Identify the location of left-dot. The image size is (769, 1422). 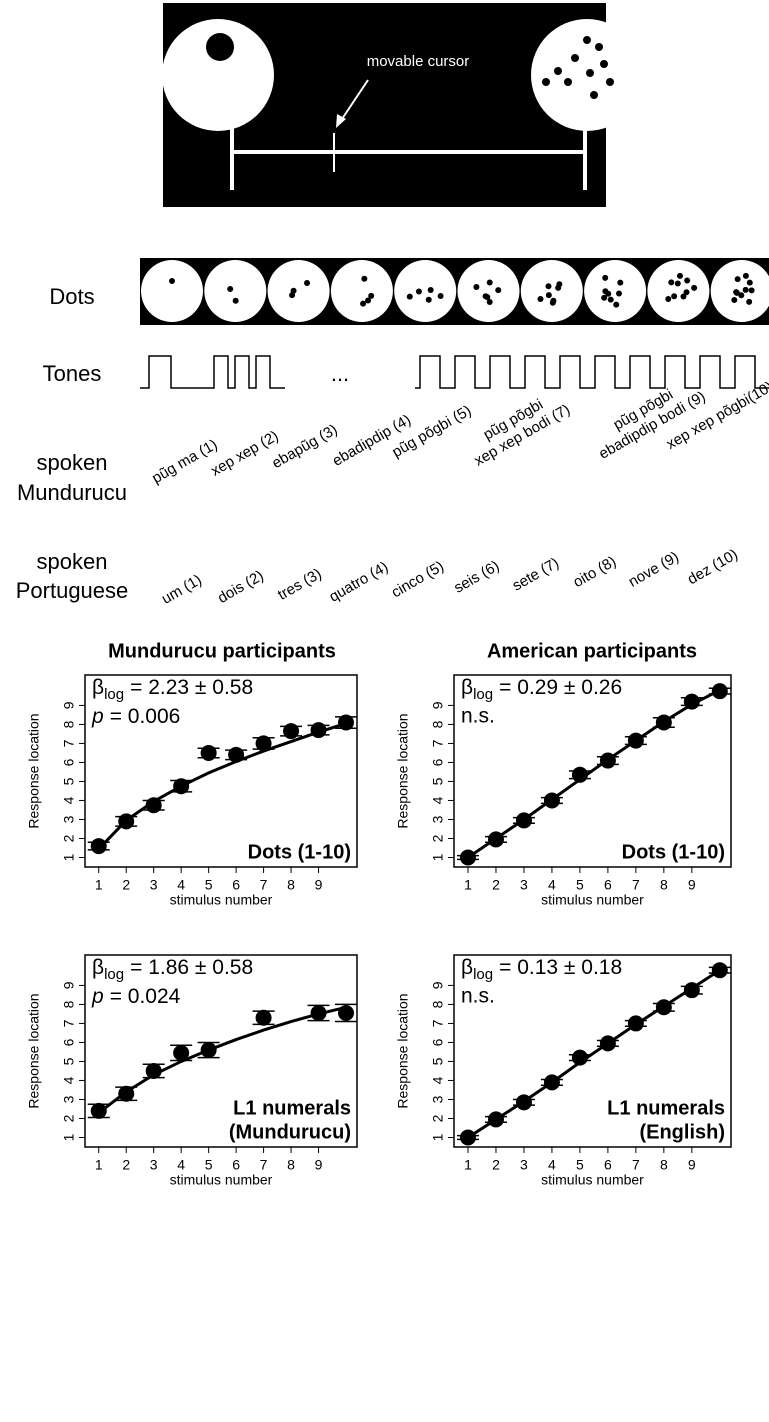
(220, 47).